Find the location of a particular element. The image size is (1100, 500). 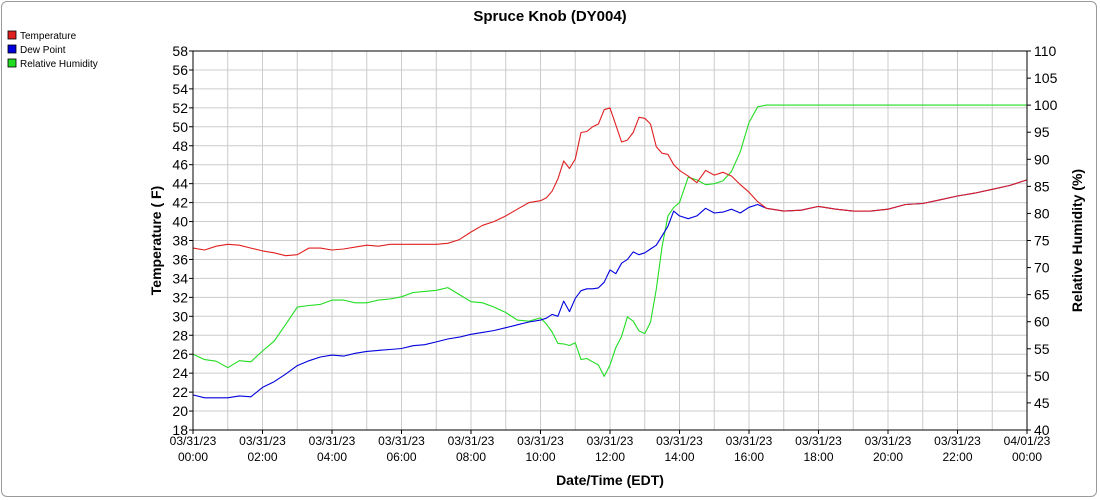

y-tick-label: 42 is located at coordinates (180, 203).